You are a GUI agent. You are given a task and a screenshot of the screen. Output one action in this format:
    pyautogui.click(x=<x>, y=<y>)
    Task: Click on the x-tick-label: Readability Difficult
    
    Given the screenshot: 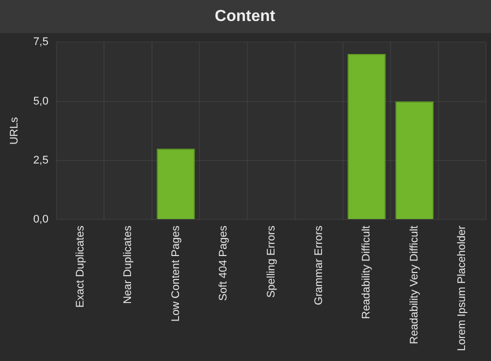 What is the action you would take?
    pyautogui.click(x=366, y=273)
    